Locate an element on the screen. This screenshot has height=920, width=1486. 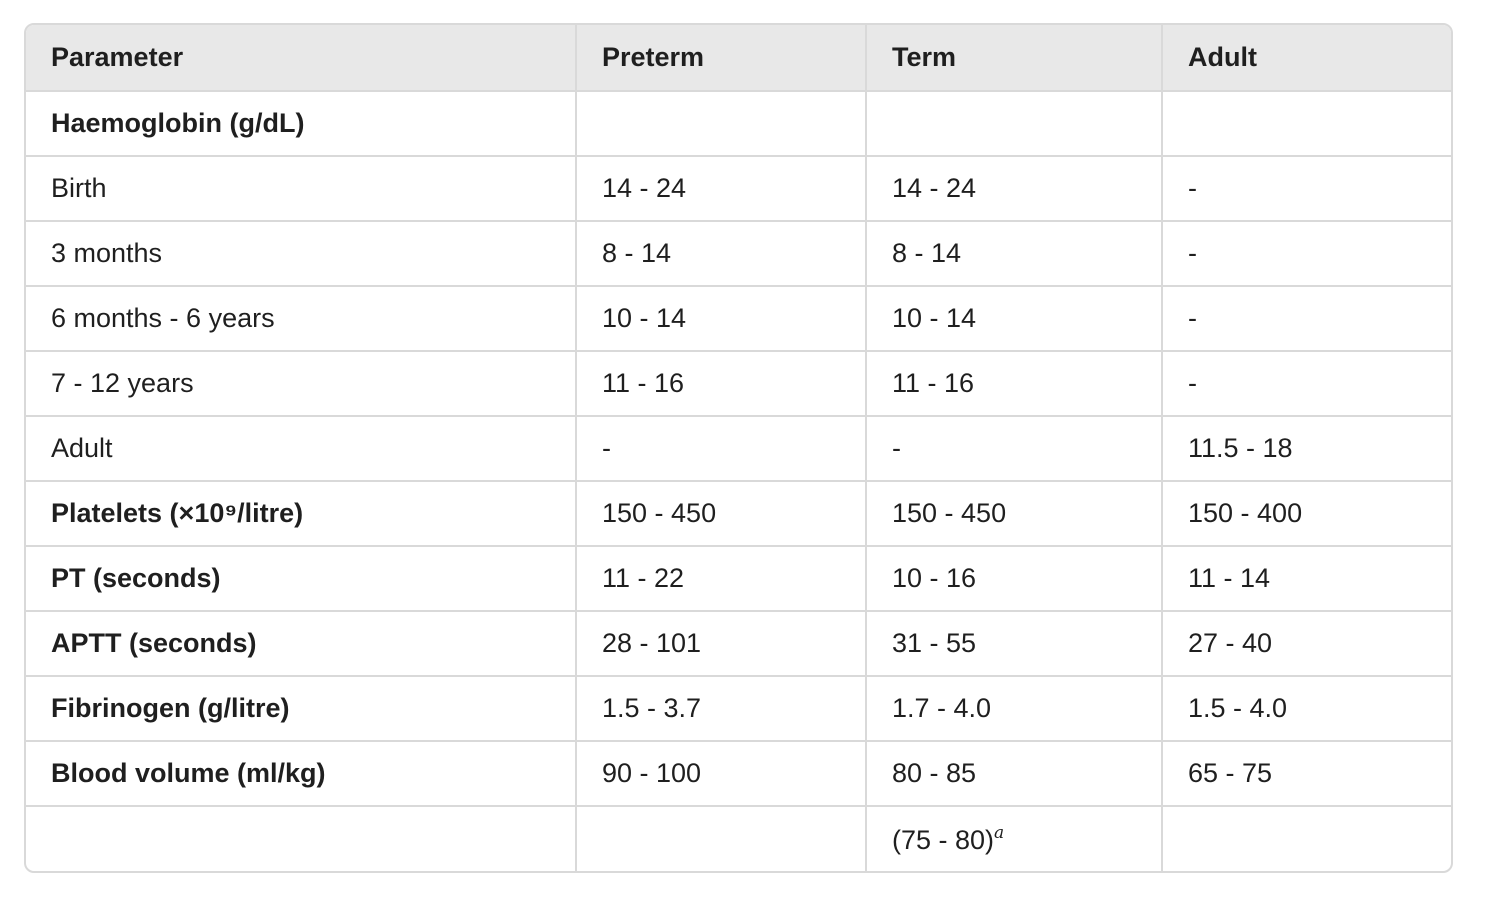
cell-text: 31 - 55 is located at coordinates (934, 643).